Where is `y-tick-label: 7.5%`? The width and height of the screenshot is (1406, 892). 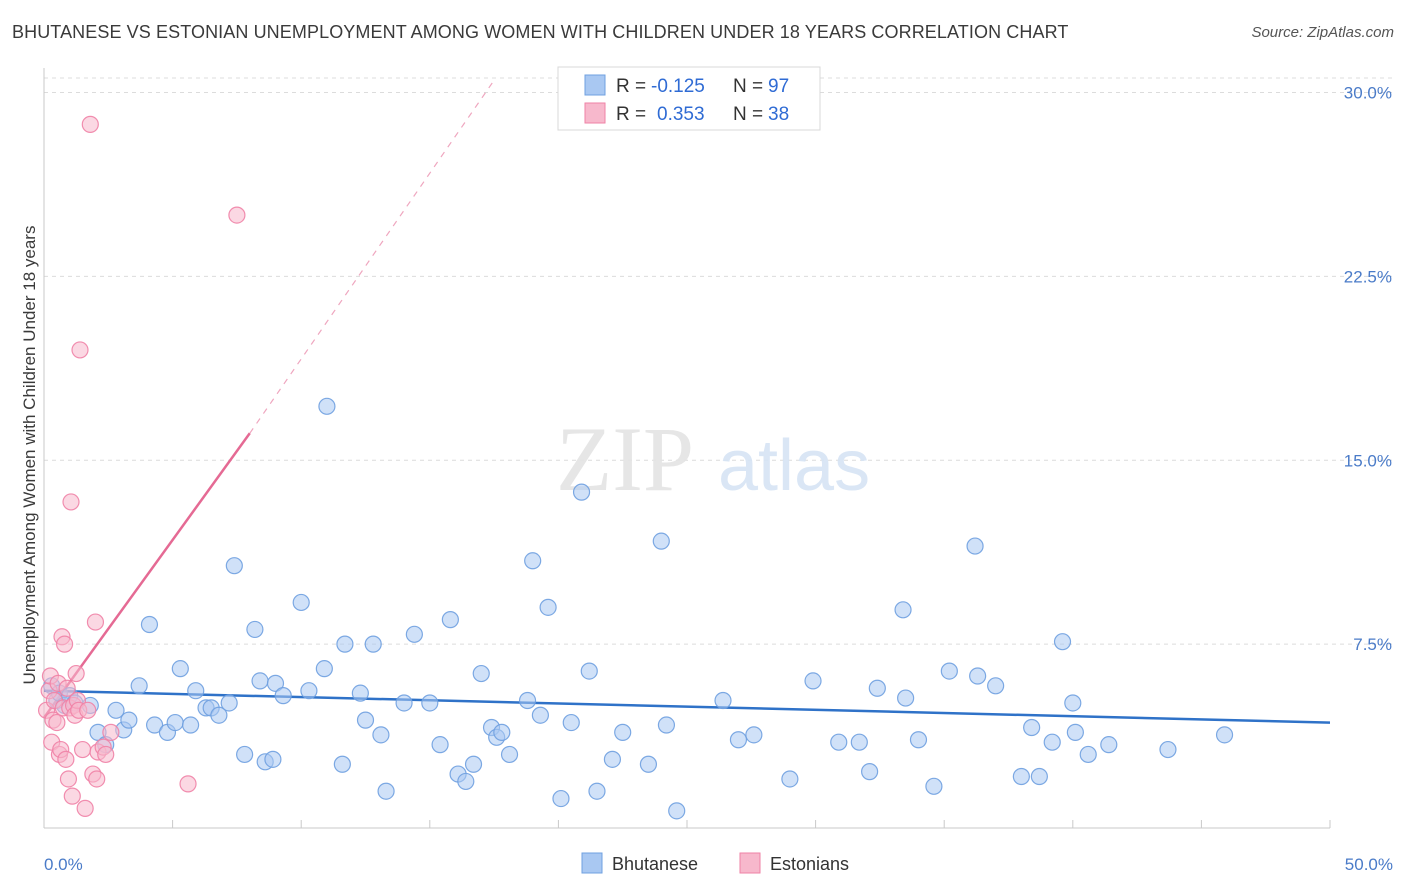
y-tick-label: 7.5% is located at coordinates (1372, 644).